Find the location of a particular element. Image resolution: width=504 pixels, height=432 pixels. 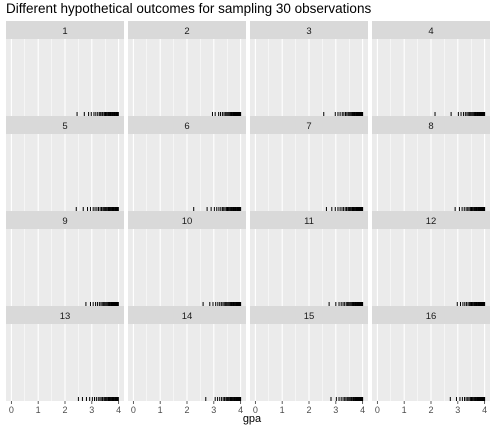

facet-panel: 5 is located at coordinates (65, 163).